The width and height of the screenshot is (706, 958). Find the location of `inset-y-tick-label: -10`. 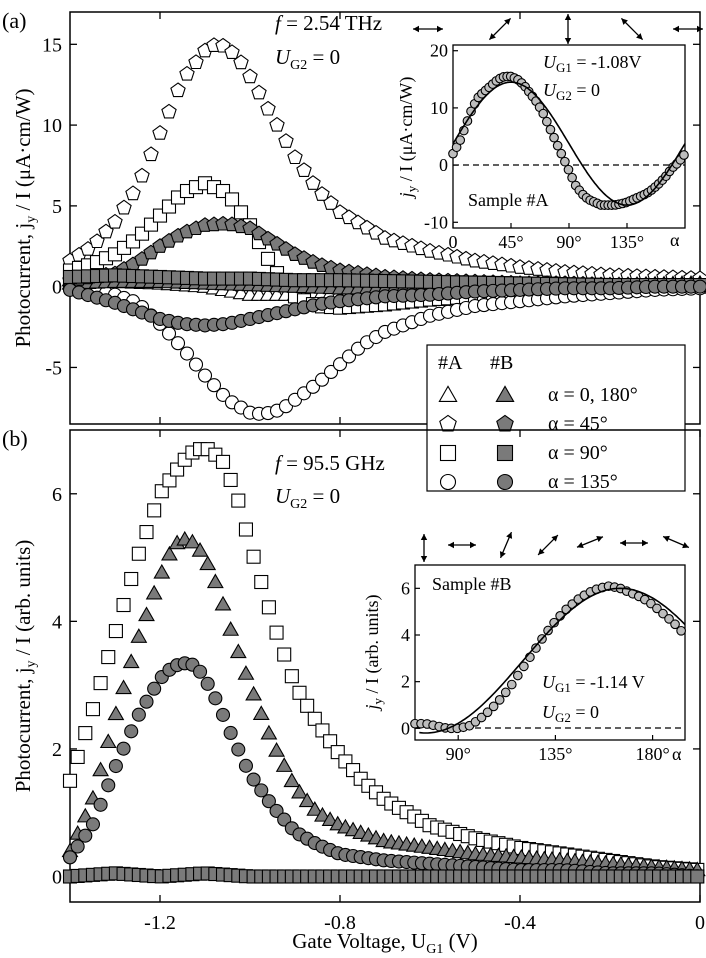

inset-y-tick-label: -10 is located at coordinates (436, 222).